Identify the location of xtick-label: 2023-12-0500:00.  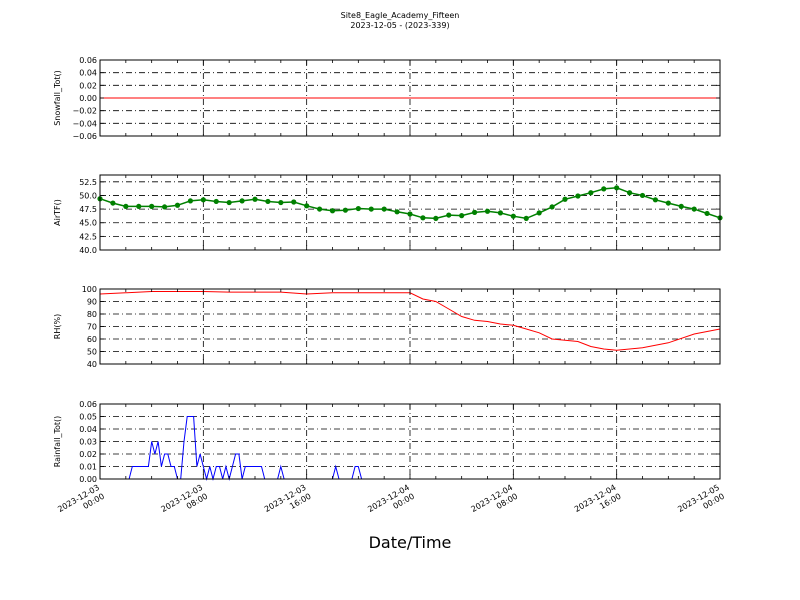
(701, 503).